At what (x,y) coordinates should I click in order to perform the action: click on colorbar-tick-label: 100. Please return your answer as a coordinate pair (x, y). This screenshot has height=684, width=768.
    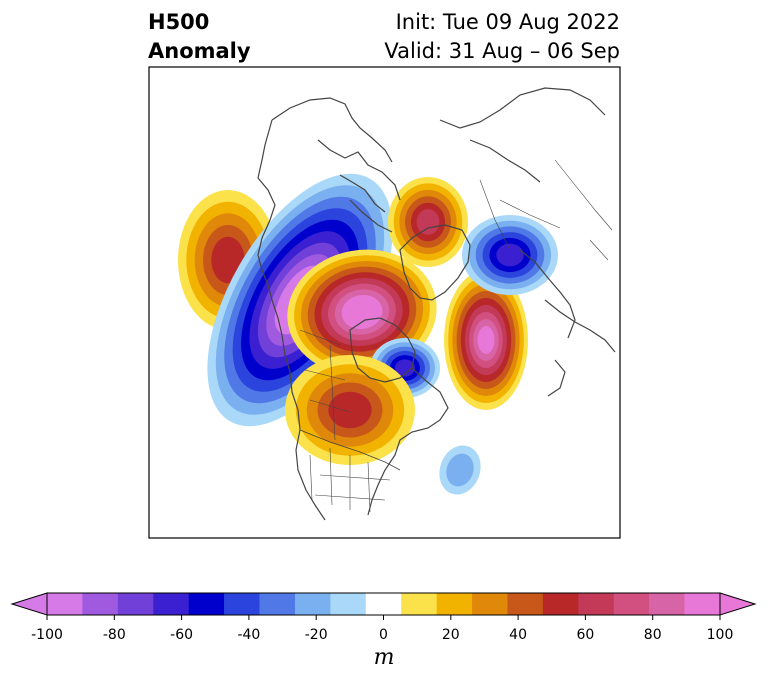
    Looking at the image, I should click on (720, 635).